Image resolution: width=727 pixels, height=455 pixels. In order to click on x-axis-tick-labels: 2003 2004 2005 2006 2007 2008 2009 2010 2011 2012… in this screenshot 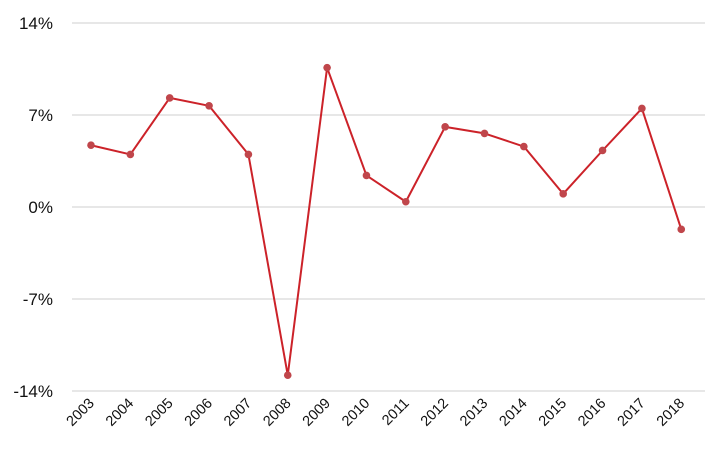, I will do `click(376, 413)`.